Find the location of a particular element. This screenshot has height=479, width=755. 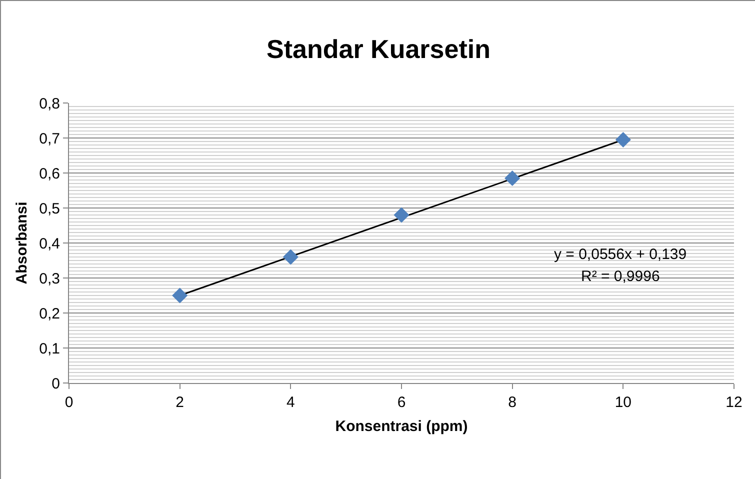

x-axis-title: Konsentrasi (ppm) is located at coordinates (401, 426).